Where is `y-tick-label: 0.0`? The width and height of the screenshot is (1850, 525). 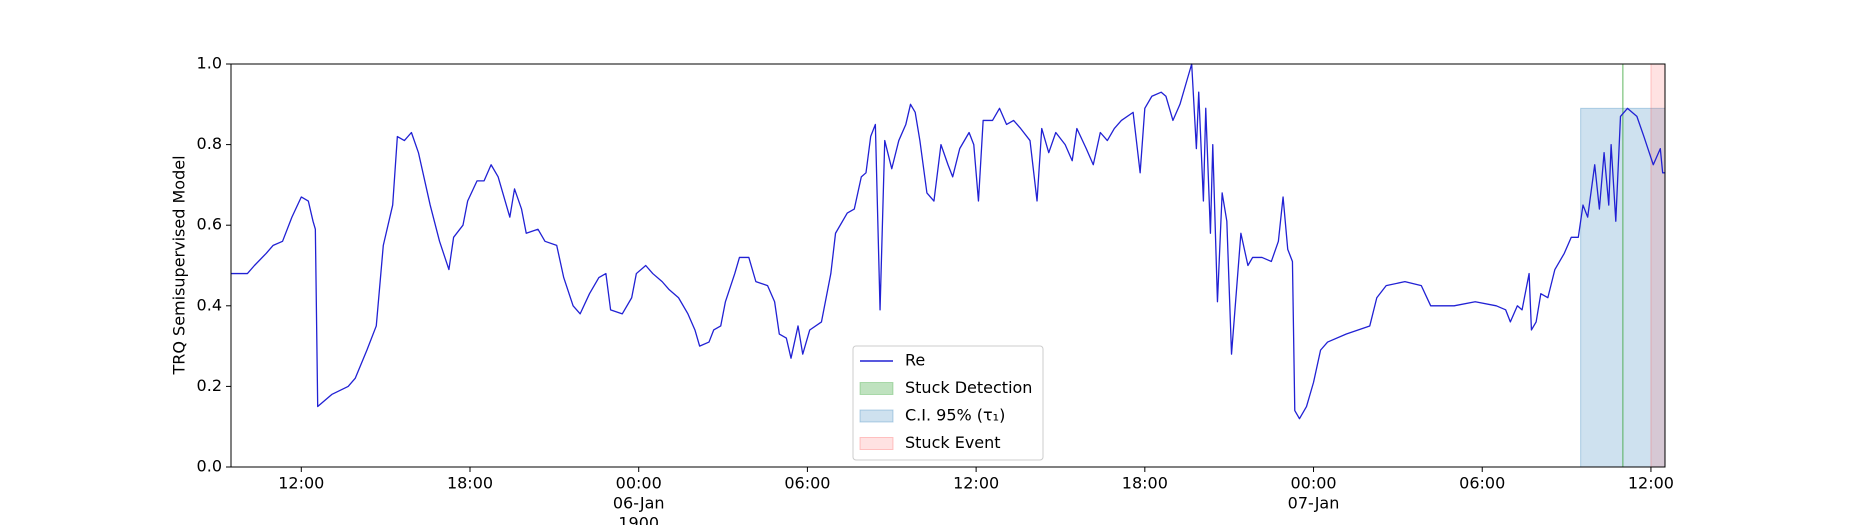 y-tick-label: 0.0 is located at coordinates (209, 466).